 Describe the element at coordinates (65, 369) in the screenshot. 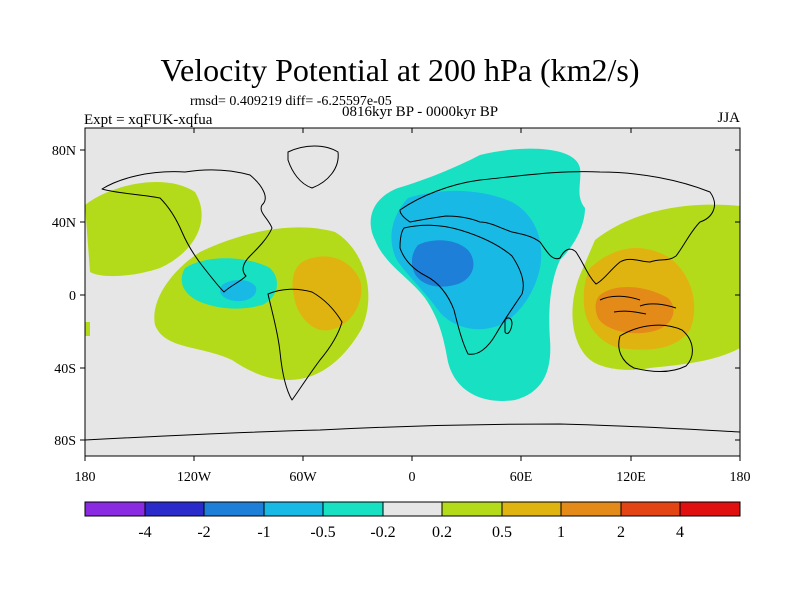

I see `lat-tick-label: 40S` at that location.